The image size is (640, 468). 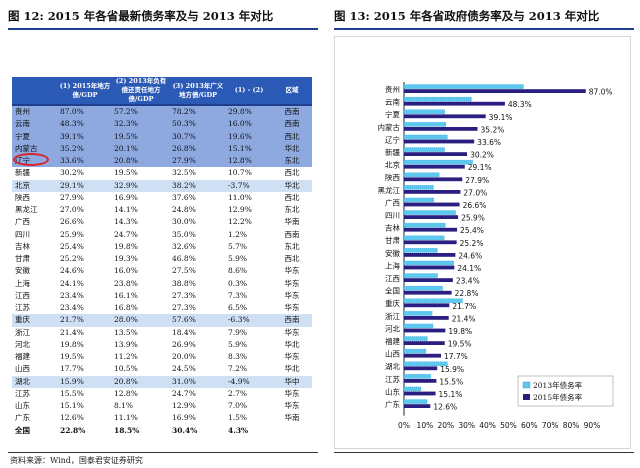 I want to click on debt-2015-cell: 23.4%, so click(x=72, y=295).